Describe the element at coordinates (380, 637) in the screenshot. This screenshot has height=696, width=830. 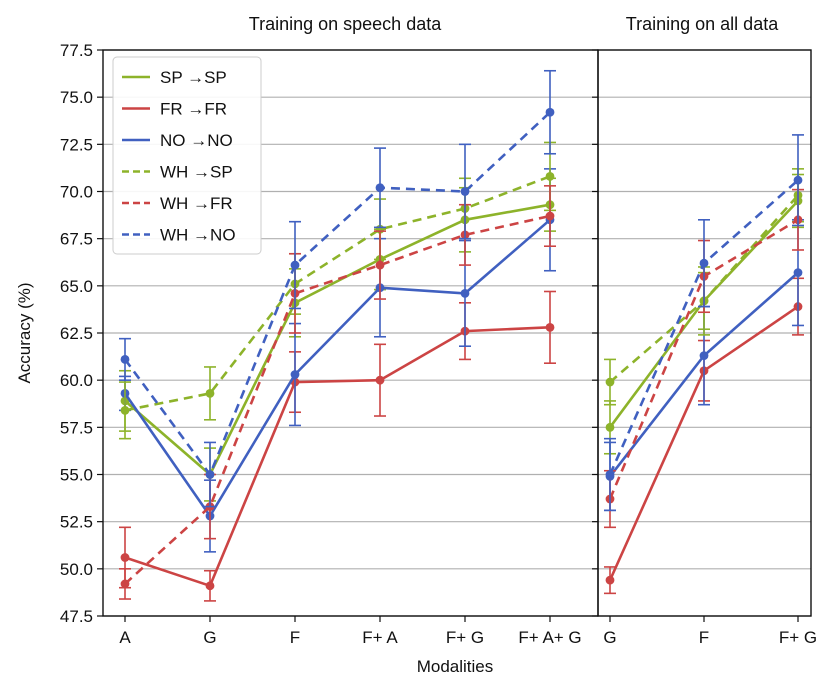
I see `x-tick-label: F+ A` at that location.